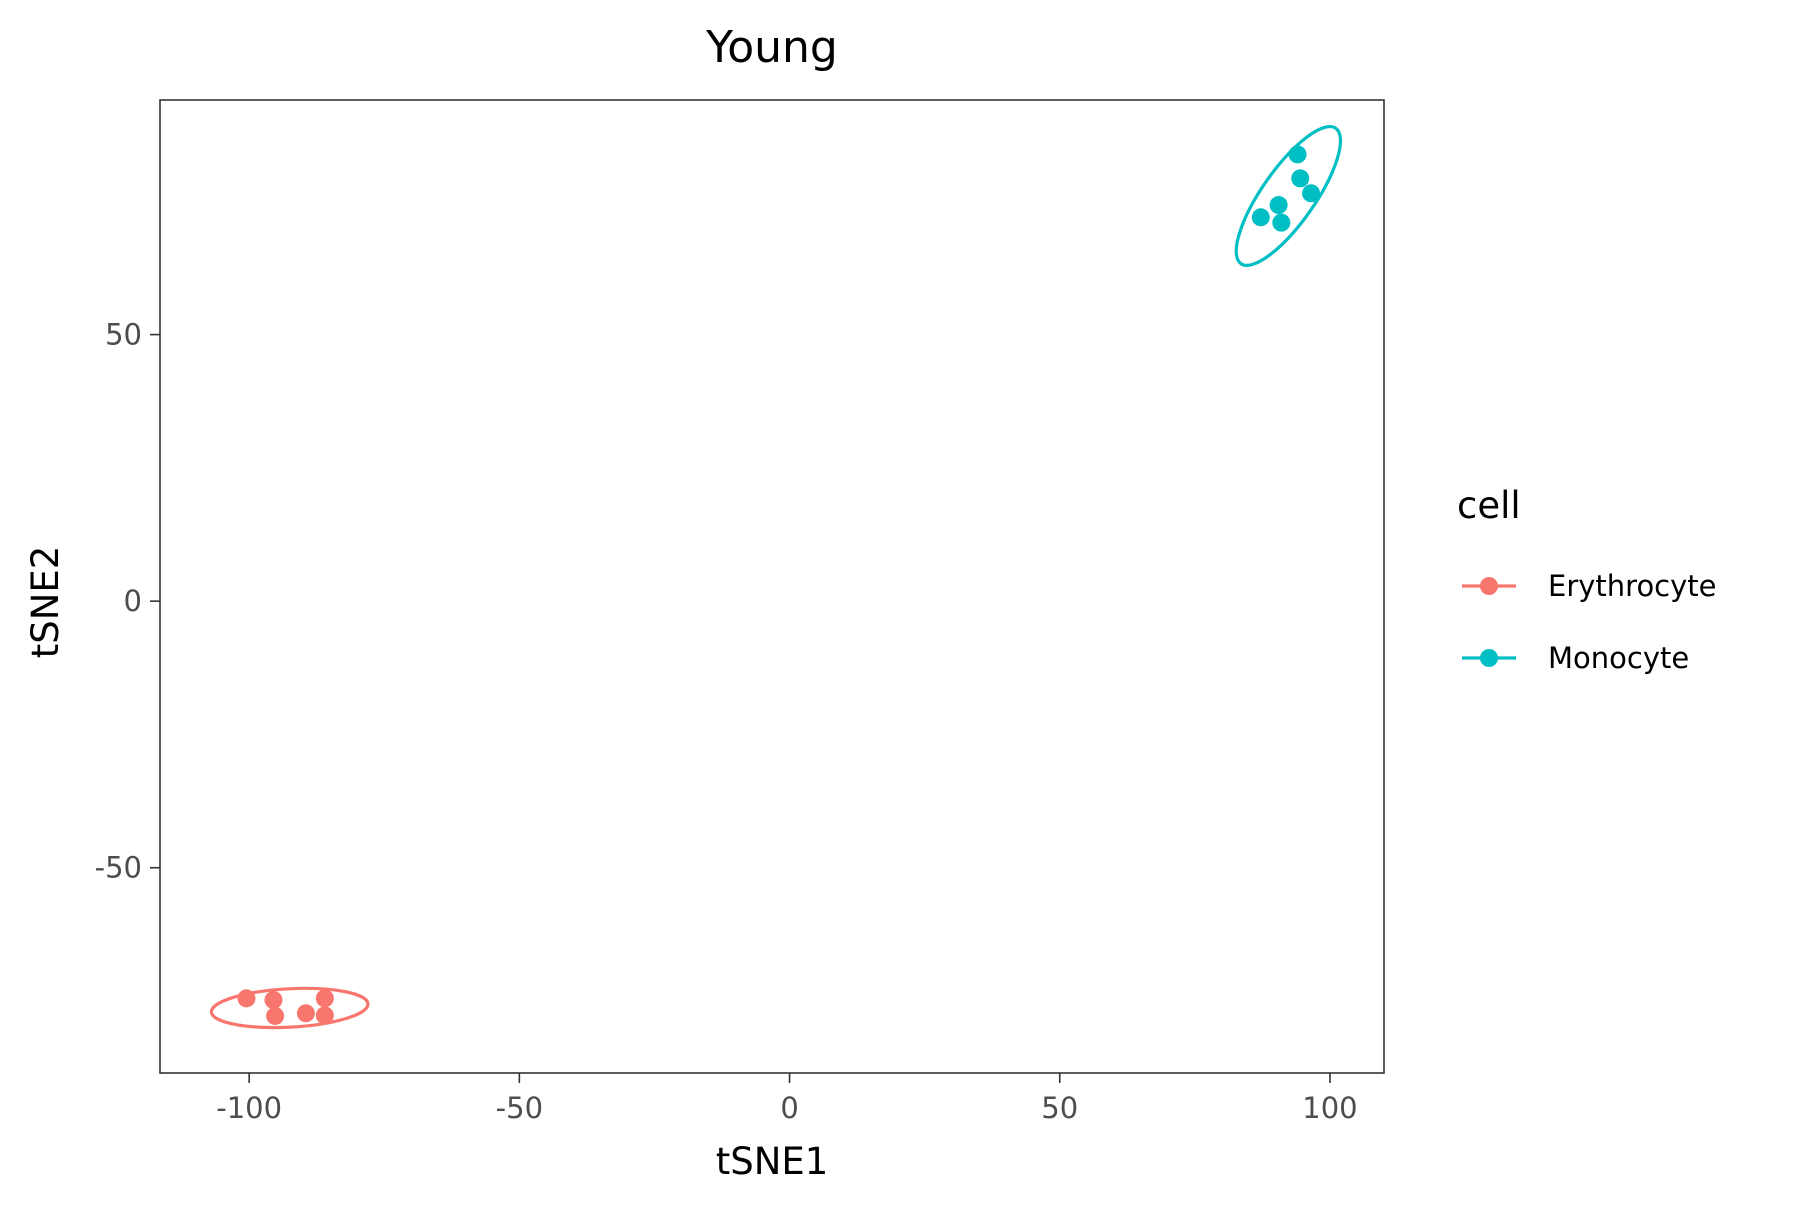 Image resolution: width=1800 pixels, height=1205 pixels. Describe the element at coordinates (1489, 658) in the screenshot. I see `legend-key-point-monocyte` at that location.